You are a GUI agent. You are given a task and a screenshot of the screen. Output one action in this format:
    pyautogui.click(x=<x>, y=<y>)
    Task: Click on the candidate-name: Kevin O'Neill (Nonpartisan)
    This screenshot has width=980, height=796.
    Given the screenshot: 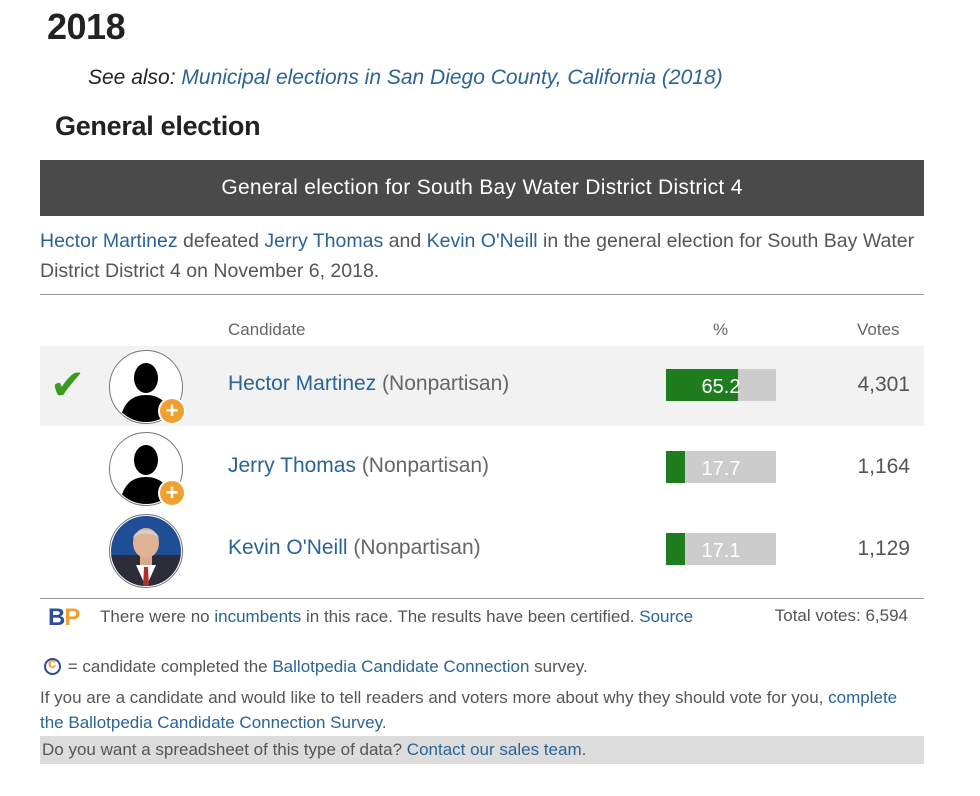 What is the action you would take?
    pyautogui.click(x=354, y=548)
    